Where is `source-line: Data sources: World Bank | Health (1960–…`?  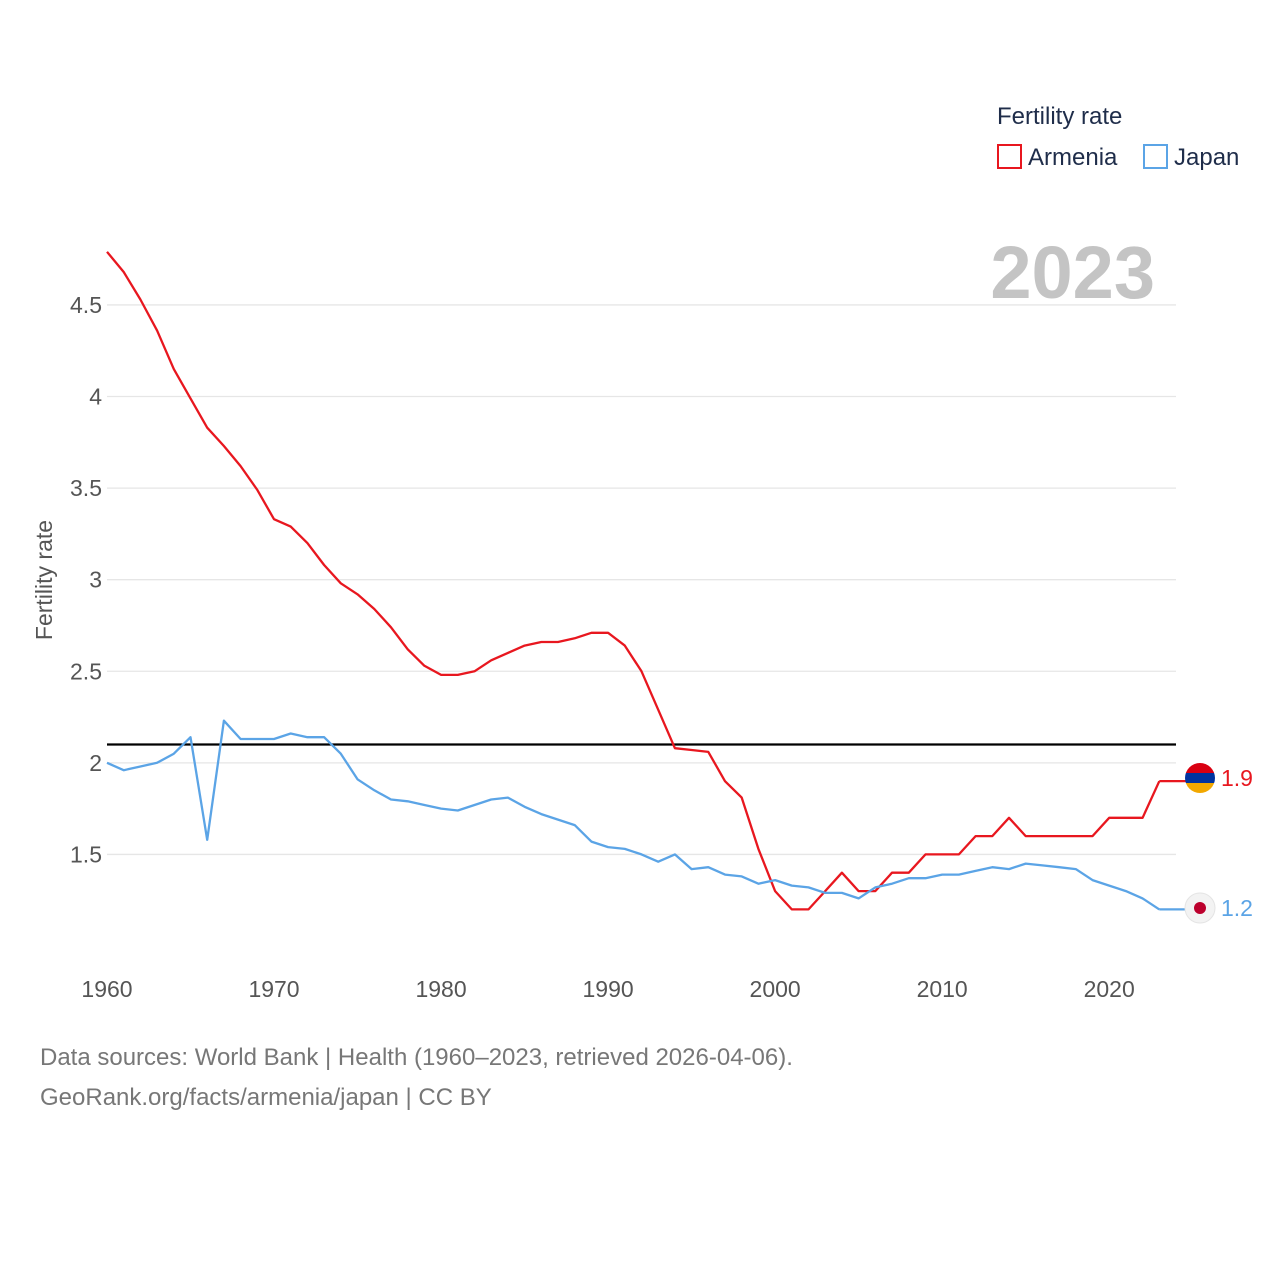 source-line: Data sources: World Bank | Health (1960–… is located at coordinates (416, 1057).